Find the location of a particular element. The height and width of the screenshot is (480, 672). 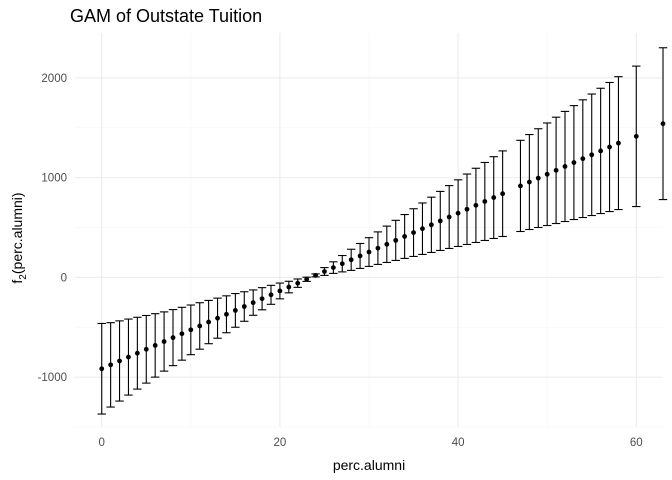

x-tick-label: 40 is located at coordinates (458, 443).